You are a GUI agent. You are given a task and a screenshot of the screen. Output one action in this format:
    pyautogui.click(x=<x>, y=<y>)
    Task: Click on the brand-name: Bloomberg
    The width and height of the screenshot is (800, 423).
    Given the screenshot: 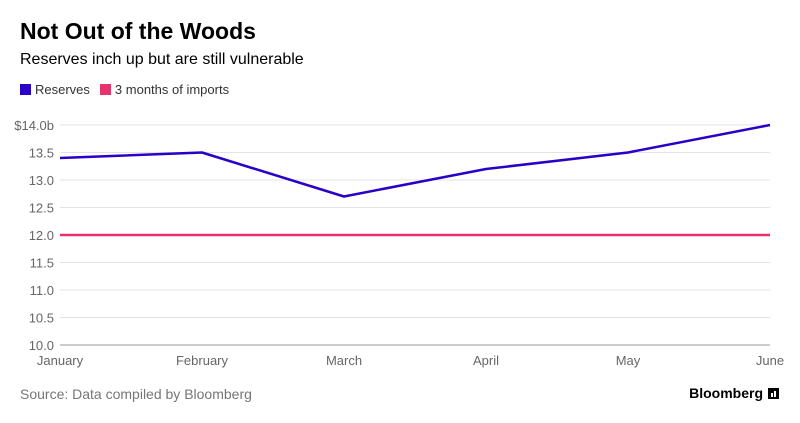 What is the action you would take?
    pyautogui.click(x=726, y=393)
    